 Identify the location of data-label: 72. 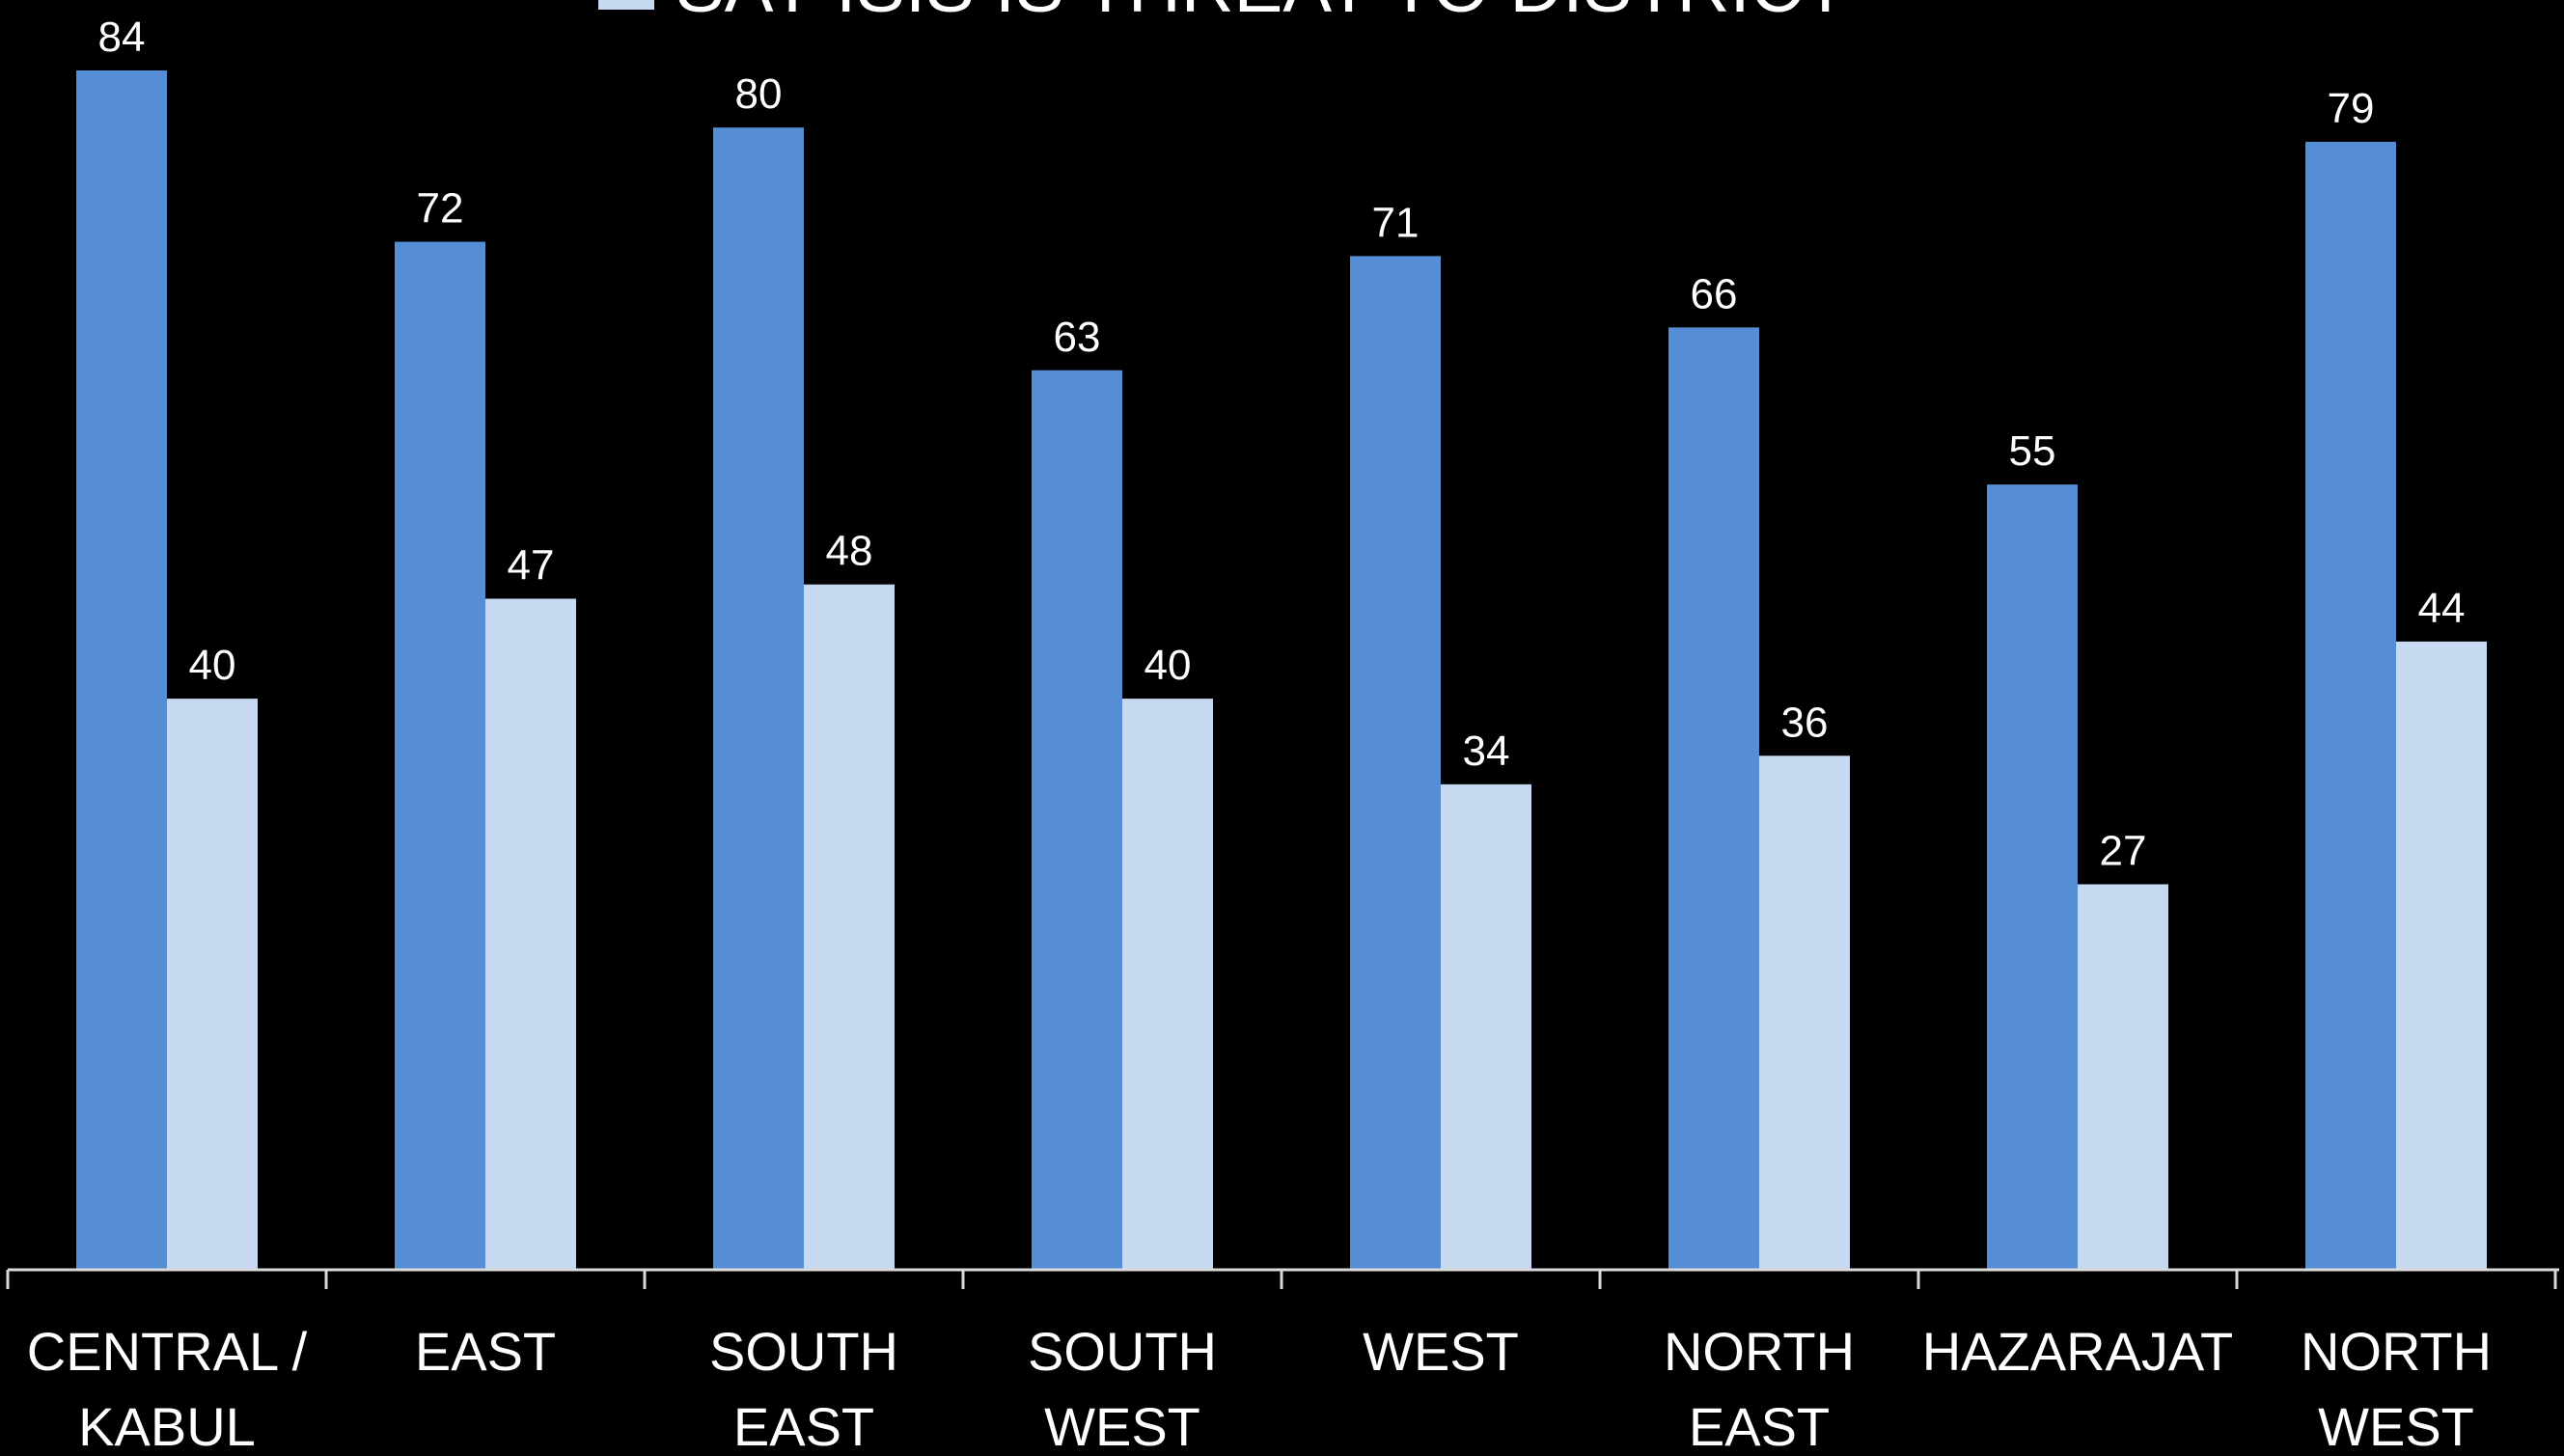
(440, 209).